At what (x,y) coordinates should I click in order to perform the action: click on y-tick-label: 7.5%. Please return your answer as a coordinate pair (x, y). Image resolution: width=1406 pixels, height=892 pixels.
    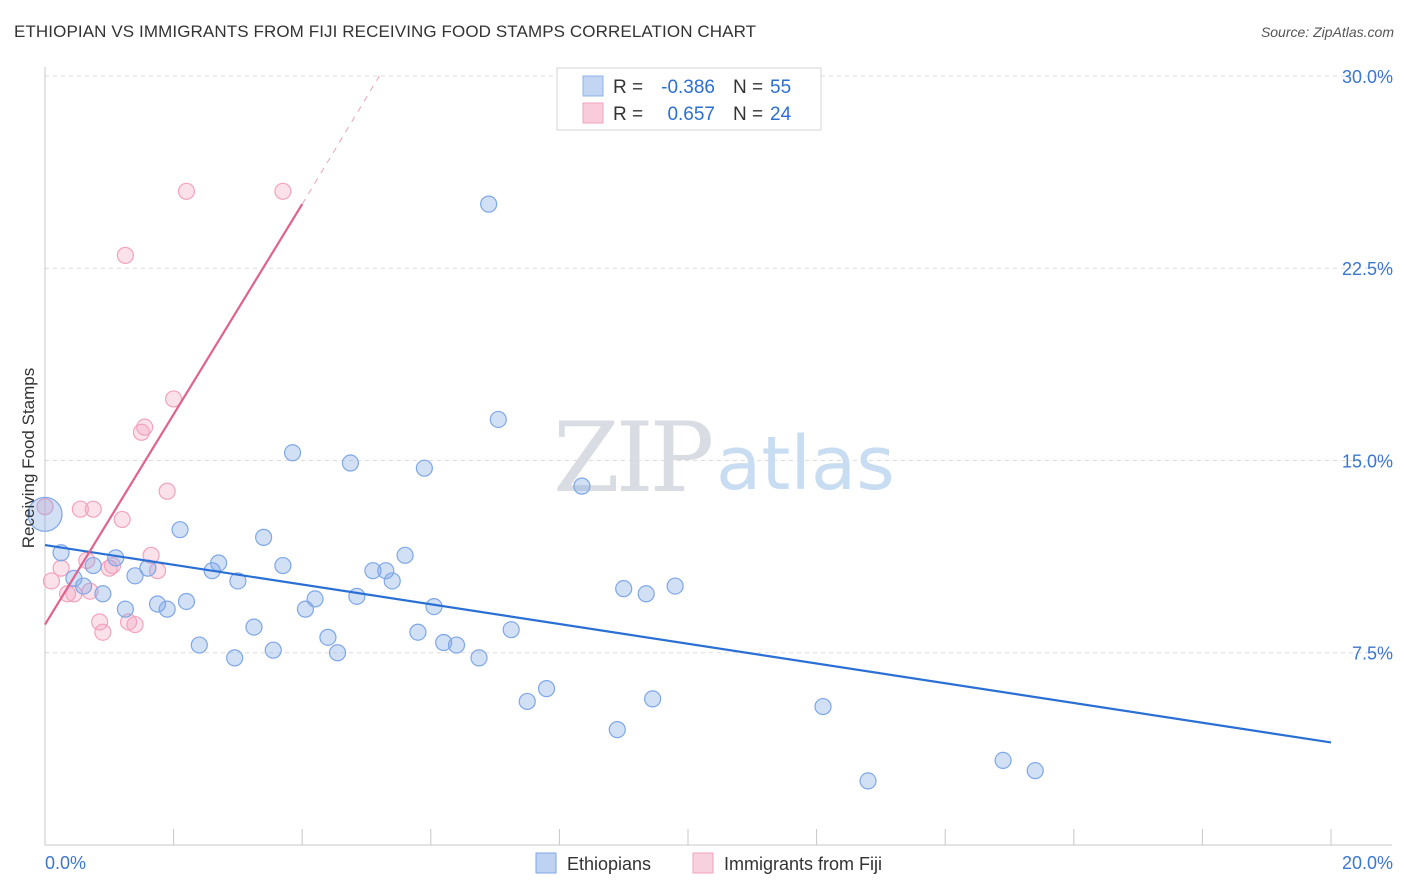
    Looking at the image, I should click on (1372, 654).